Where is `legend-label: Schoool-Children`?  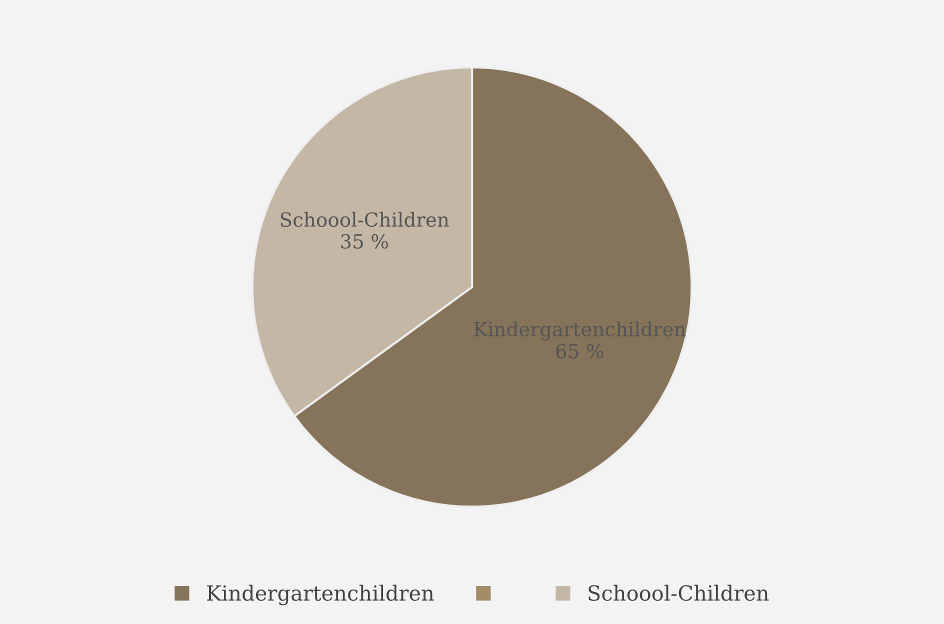
legend-label: Schoool-Children is located at coordinates (678, 592).